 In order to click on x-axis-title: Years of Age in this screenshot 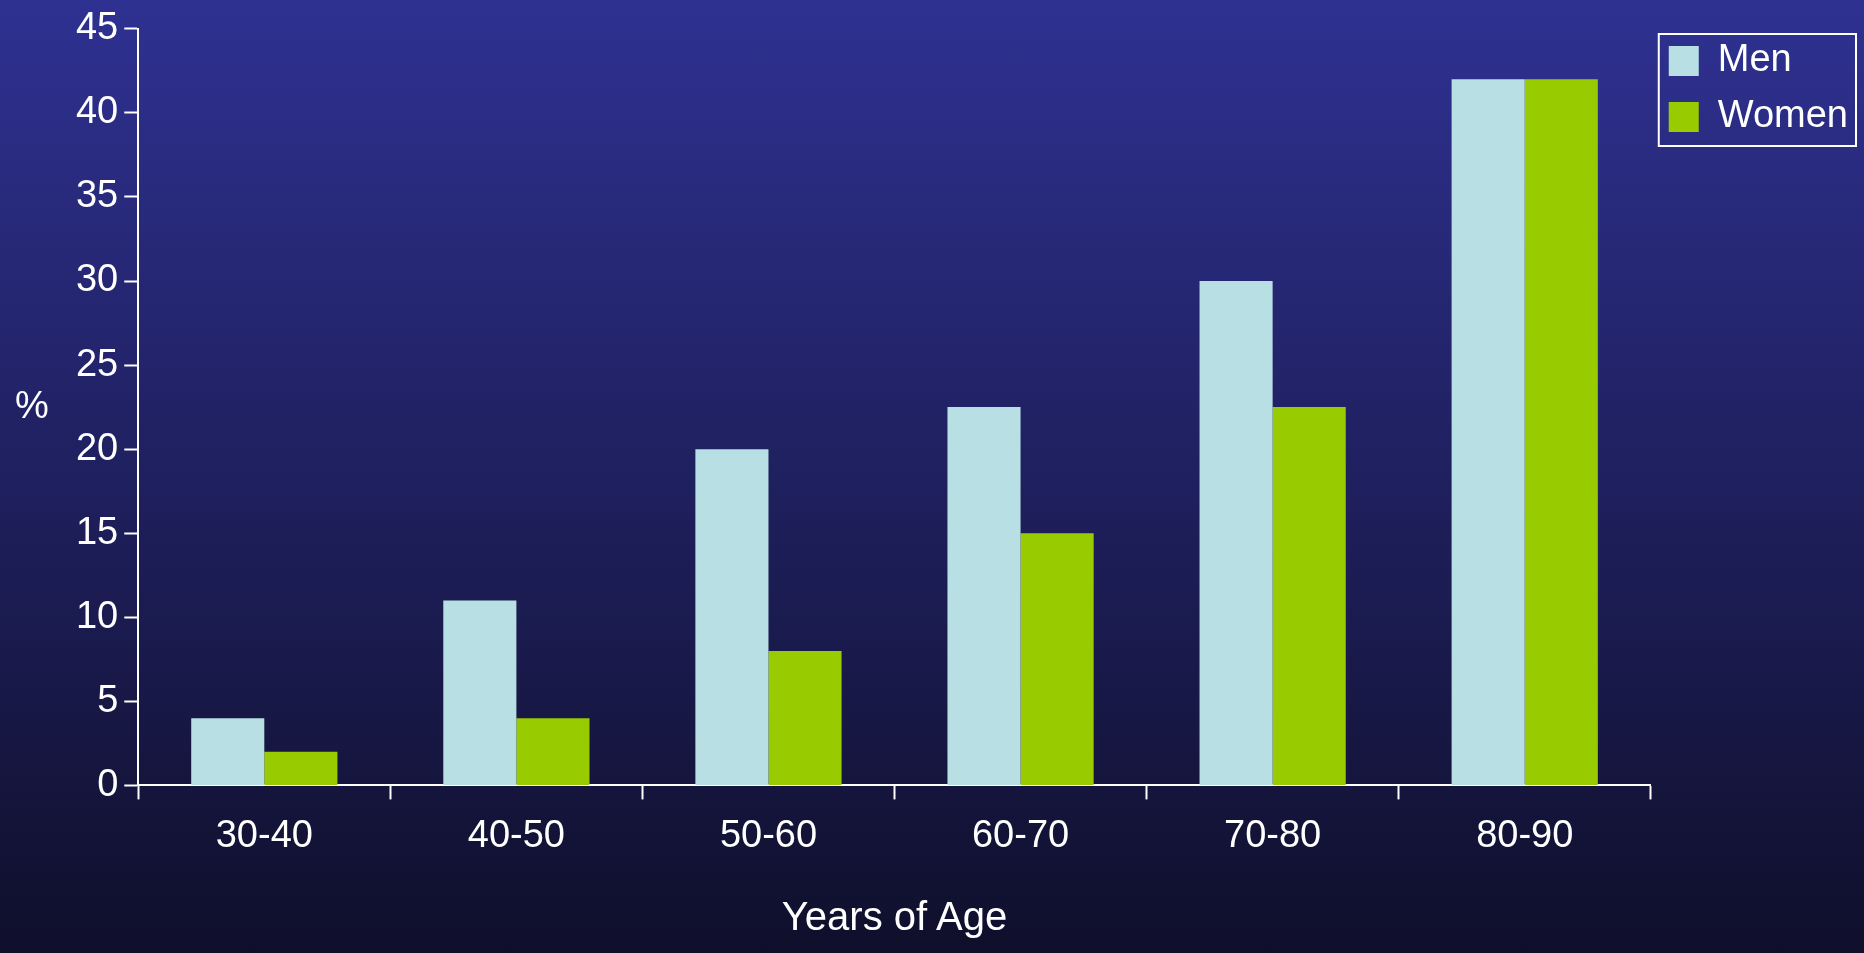, I will do `click(894, 916)`.